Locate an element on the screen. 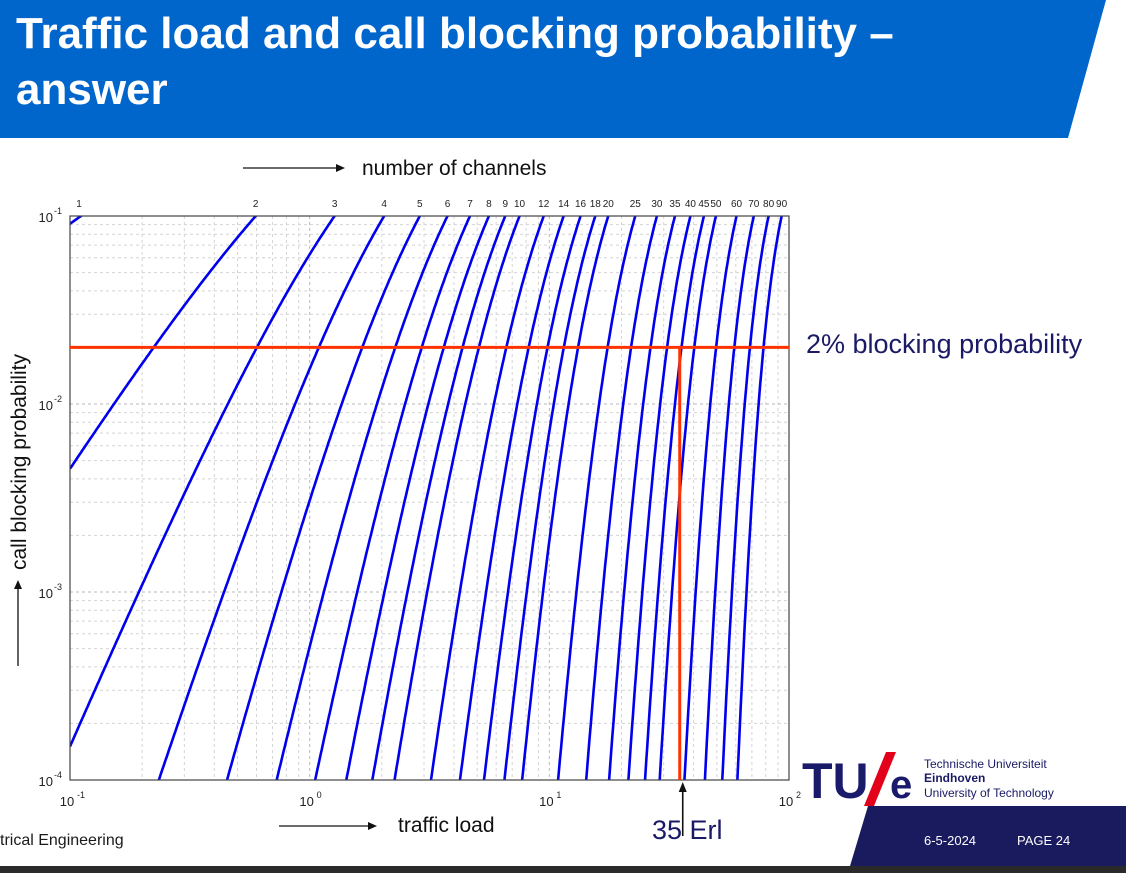 The image size is (1126, 873). x-tick-exponent: -1 is located at coordinates (81, 795).